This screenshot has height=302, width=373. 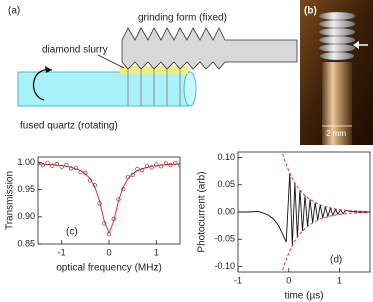 What do you see at coordinates (104, 89) in the screenshot?
I see `quartz-rod` at bounding box center [104, 89].